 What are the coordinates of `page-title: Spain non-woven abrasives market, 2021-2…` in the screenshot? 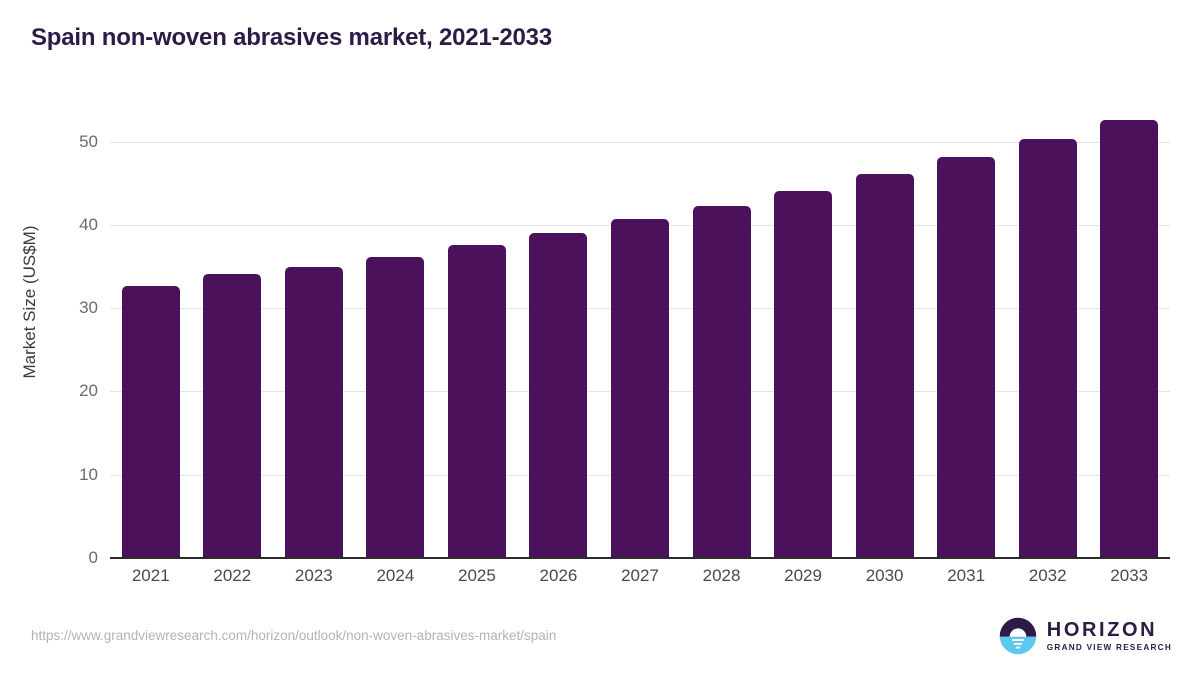 It's located at (291, 37).